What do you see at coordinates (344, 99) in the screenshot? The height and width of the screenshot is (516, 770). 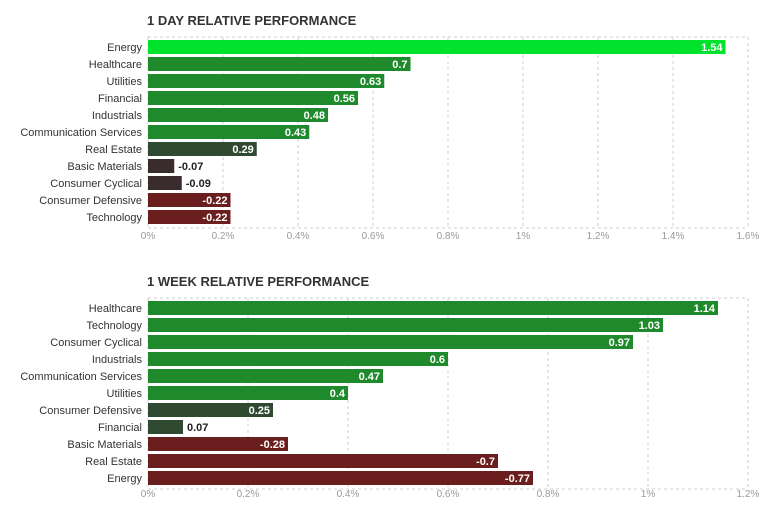 I see `value-label: 0.56` at bounding box center [344, 99].